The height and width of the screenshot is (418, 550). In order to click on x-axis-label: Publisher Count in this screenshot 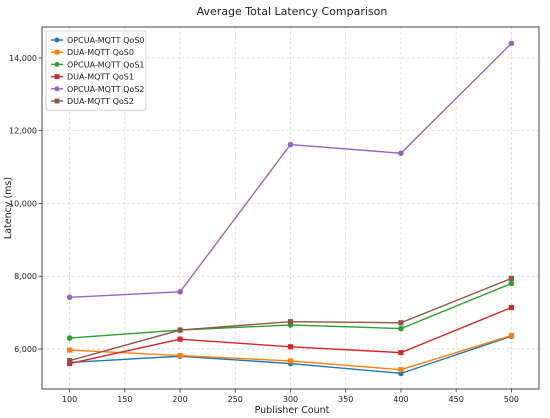, I will do `click(292, 410)`.